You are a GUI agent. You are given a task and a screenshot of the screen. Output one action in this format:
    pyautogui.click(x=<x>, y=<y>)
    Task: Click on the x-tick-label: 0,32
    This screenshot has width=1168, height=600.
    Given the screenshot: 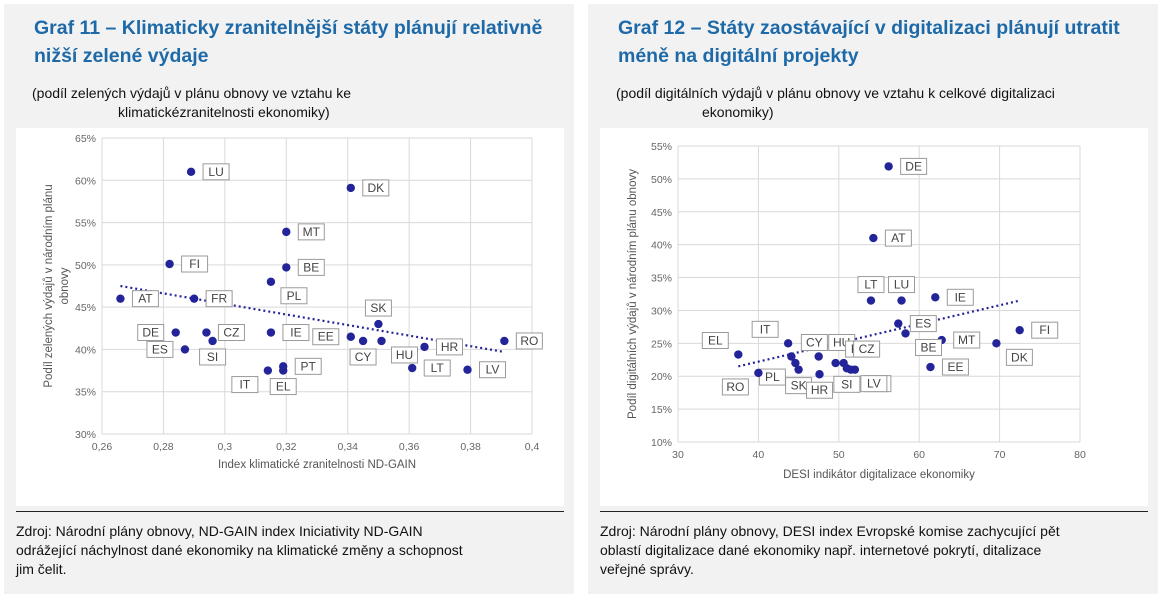 What is the action you would take?
    pyautogui.click(x=286, y=447)
    